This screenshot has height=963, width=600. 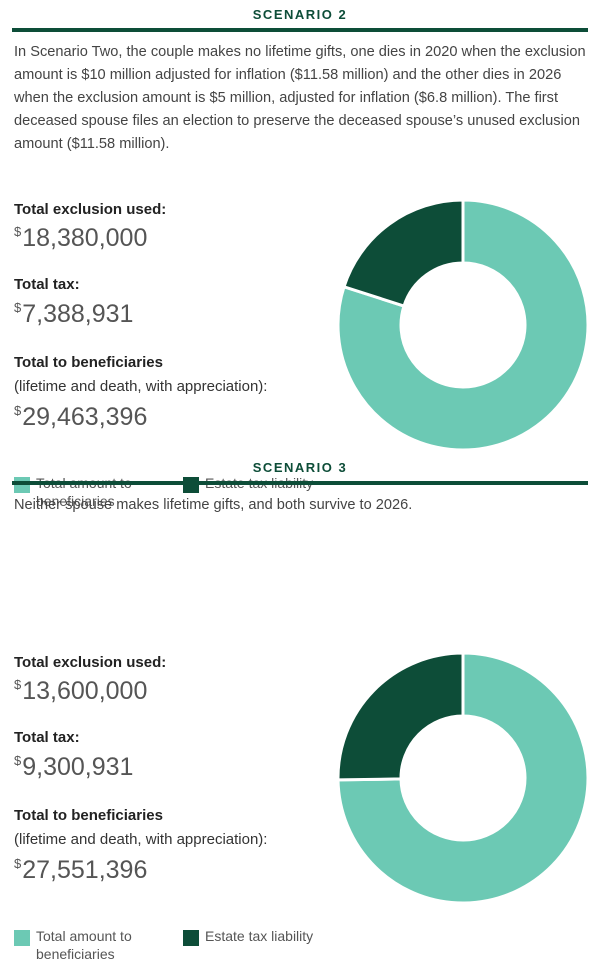 What do you see at coordinates (84, 945) in the screenshot?
I see `legend-label: Total amount to beneficiaries` at bounding box center [84, 945].